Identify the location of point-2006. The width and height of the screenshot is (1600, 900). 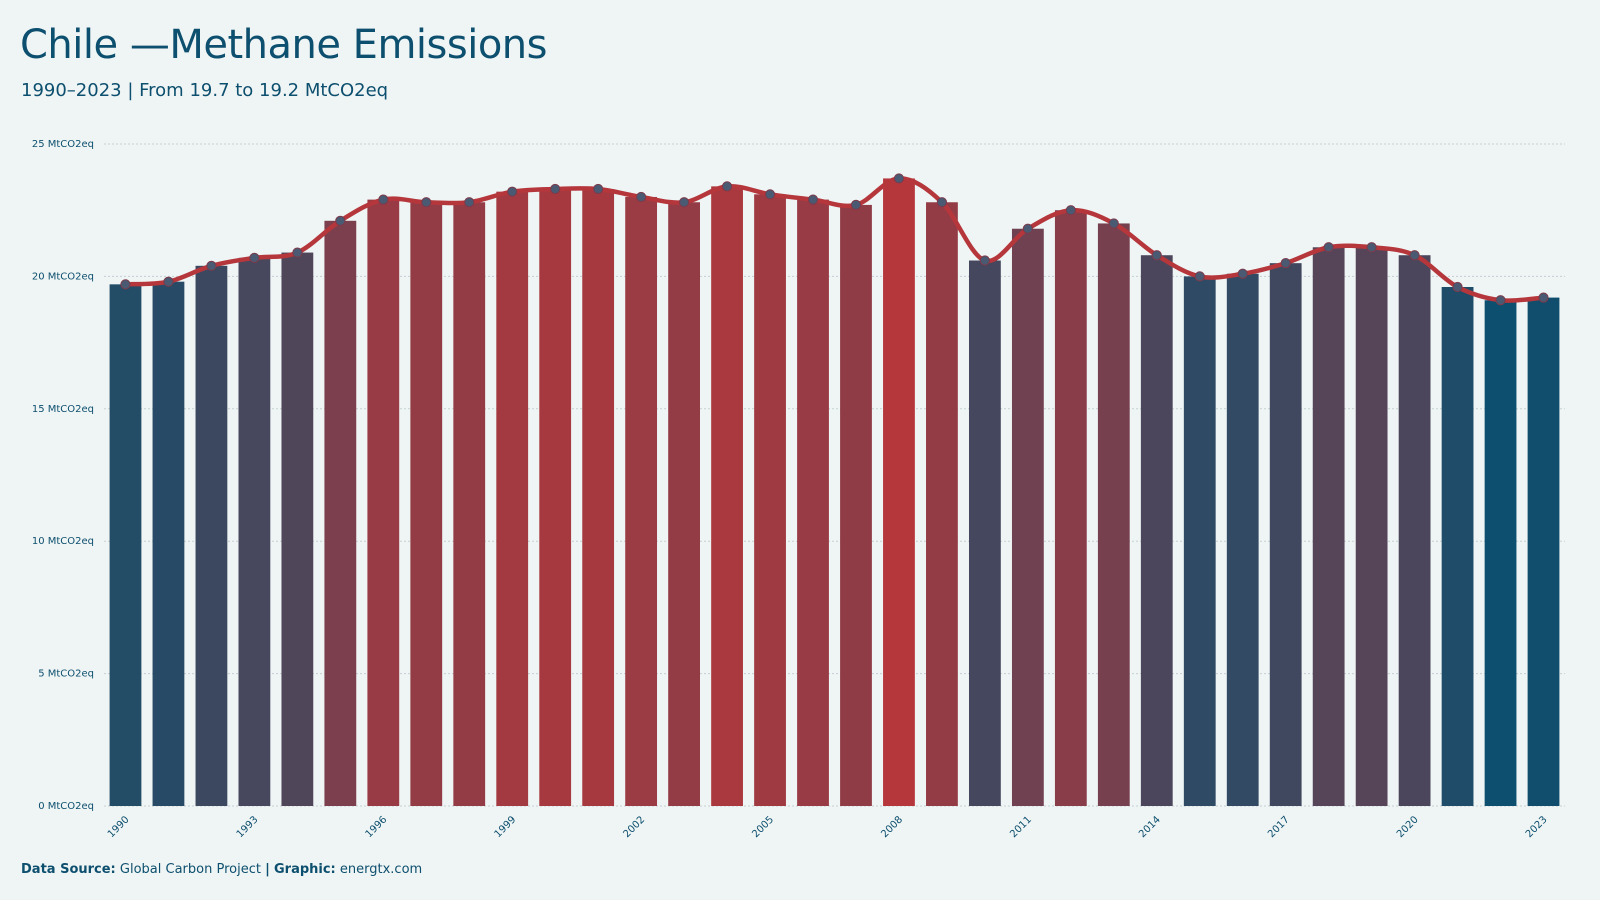
(813, 199).